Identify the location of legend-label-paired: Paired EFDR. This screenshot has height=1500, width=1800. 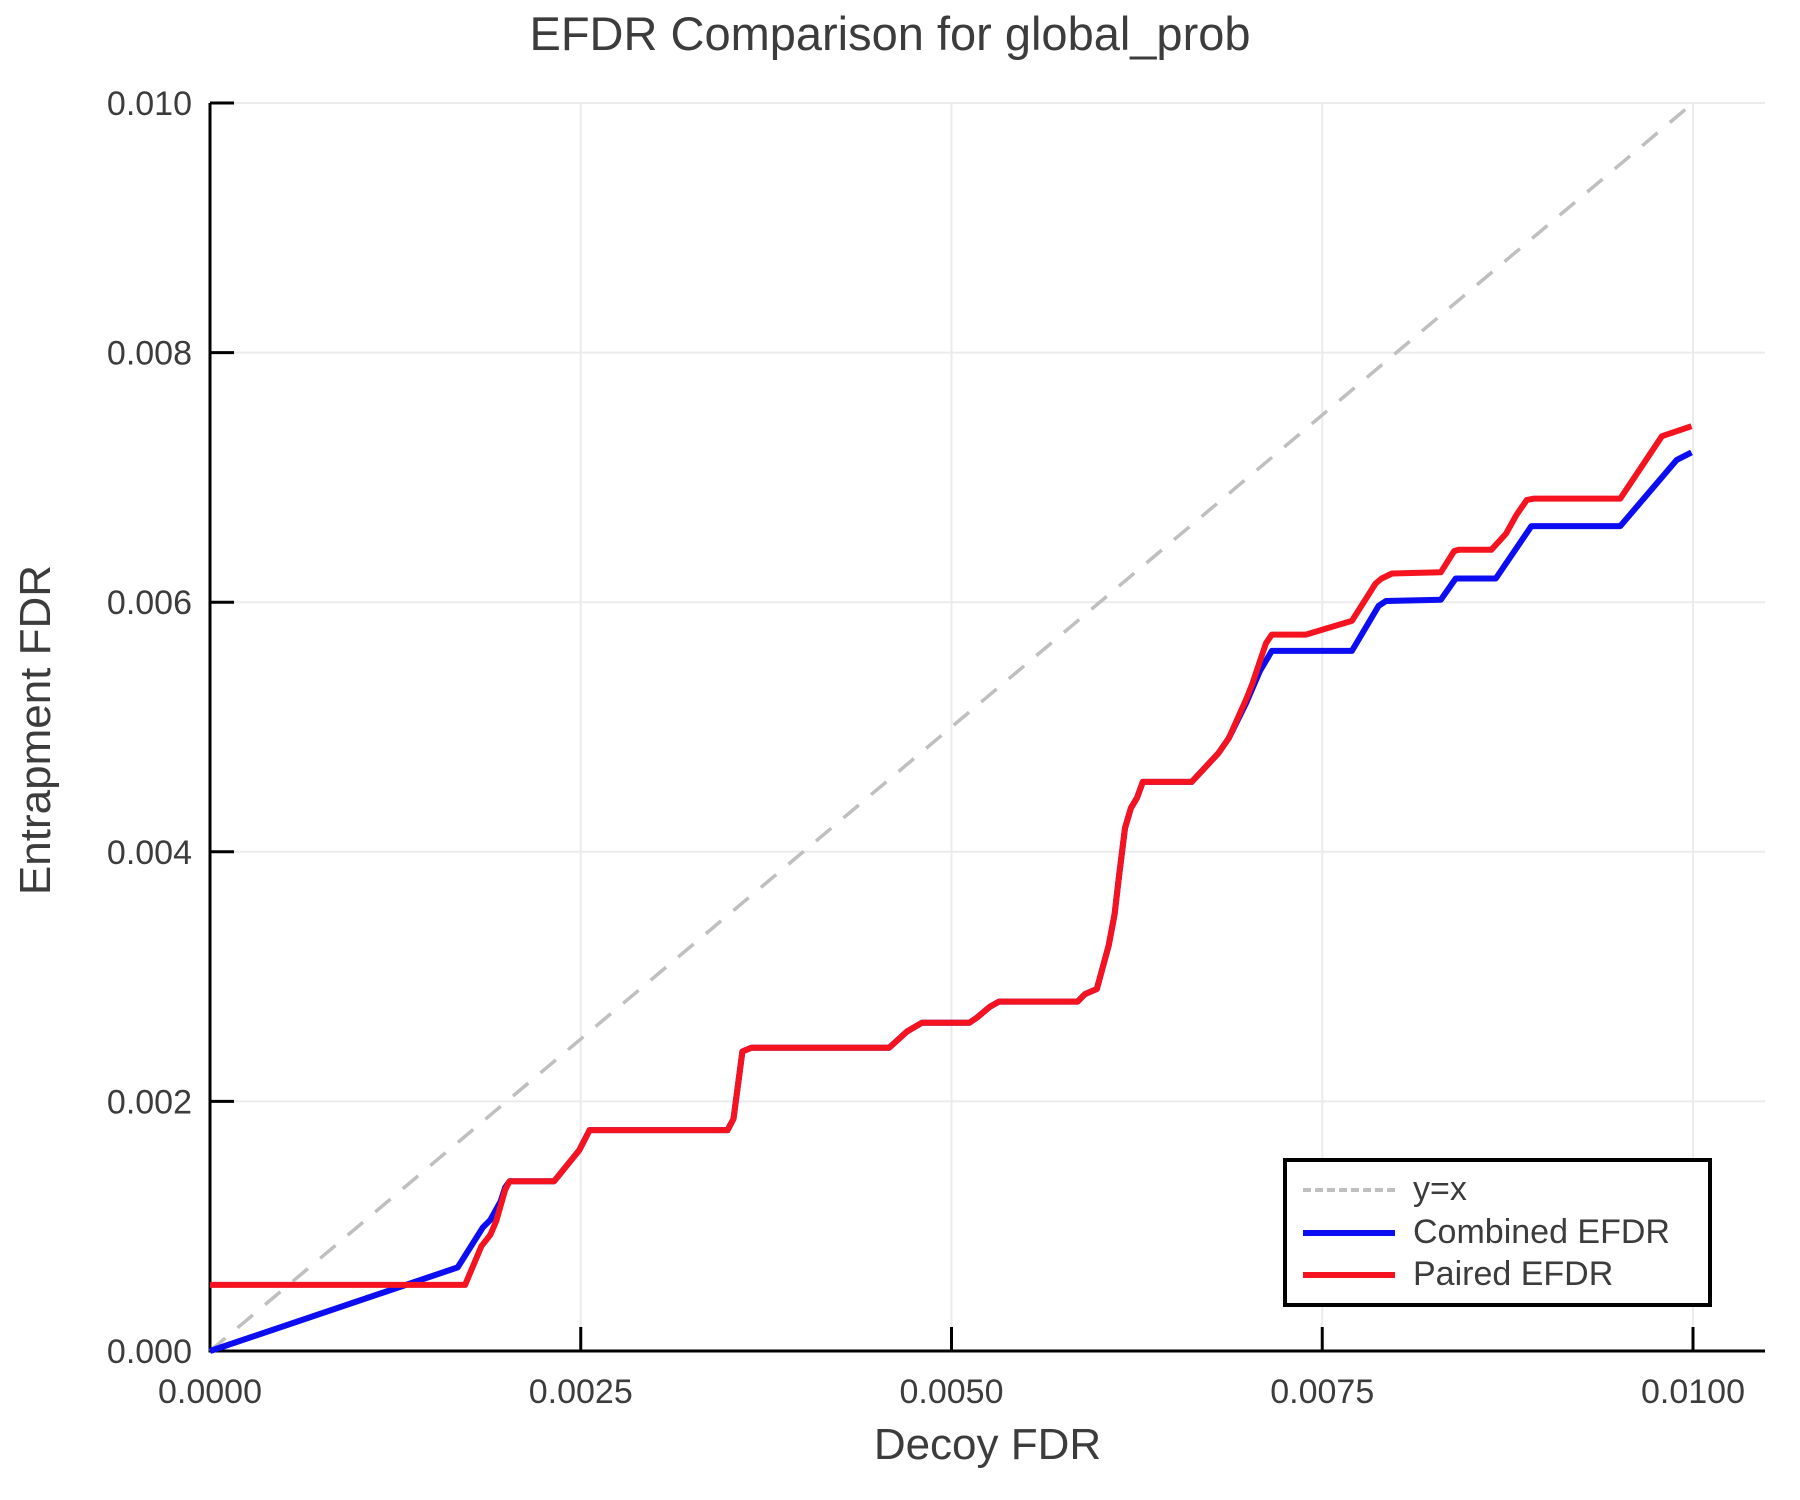
(1513, 1274).